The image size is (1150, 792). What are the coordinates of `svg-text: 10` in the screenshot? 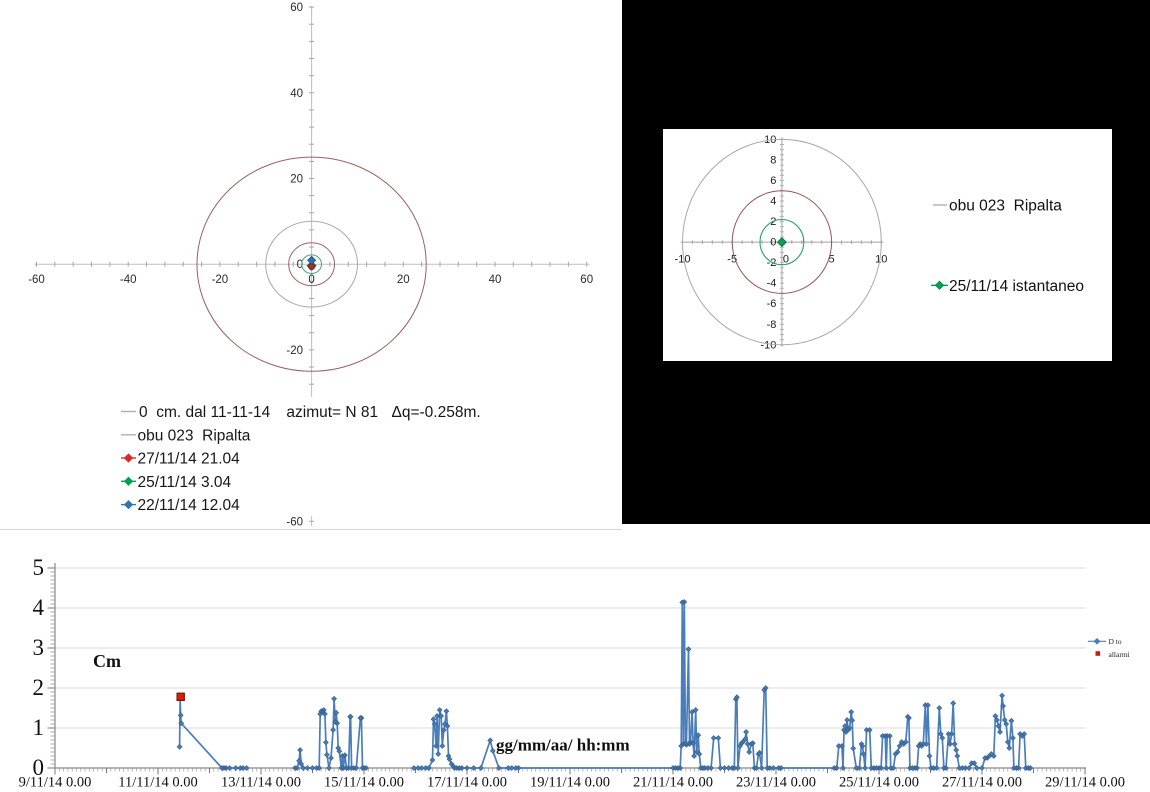 It's located at (881, 260).